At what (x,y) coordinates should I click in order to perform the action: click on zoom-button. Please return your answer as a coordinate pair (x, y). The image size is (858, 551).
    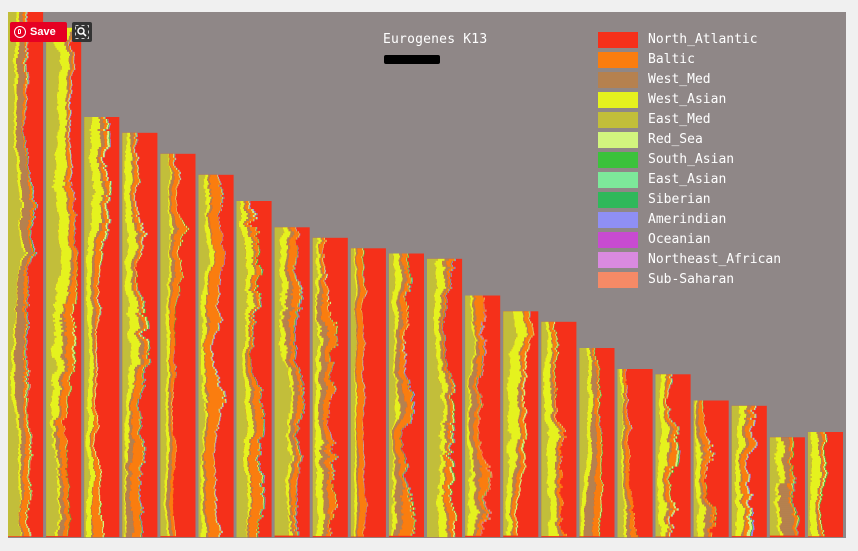
    Looking at the image, I should click on (82, 32).